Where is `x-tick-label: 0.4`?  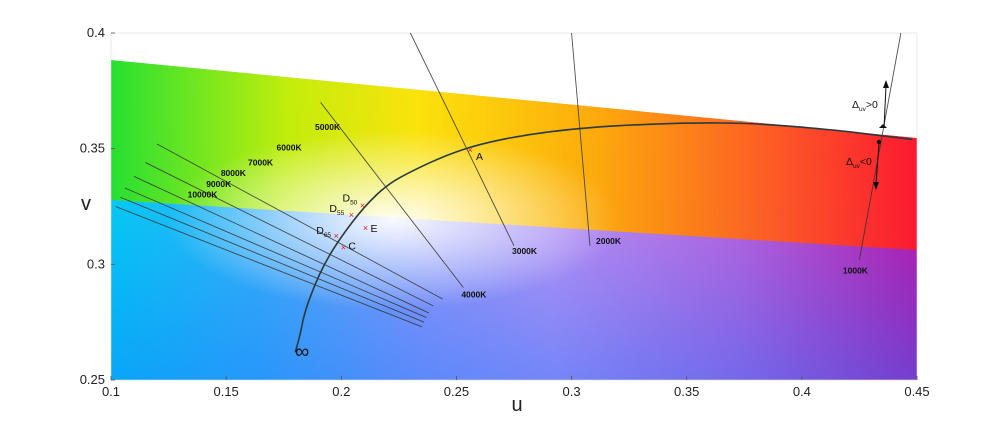
x-tick-label: 0.4 is located at coordinates (802, 391).